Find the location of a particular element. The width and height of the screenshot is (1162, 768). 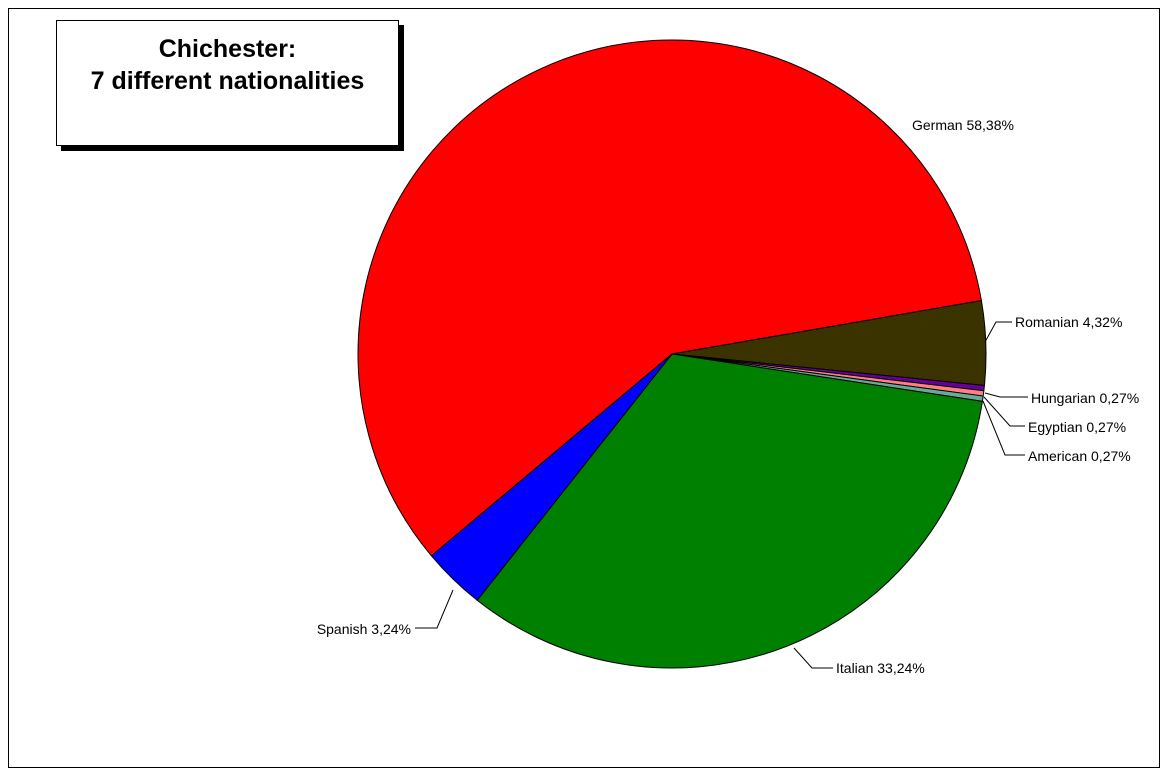

chart-subtitle: 7 different nationalities is located at coordinates (228, 81).